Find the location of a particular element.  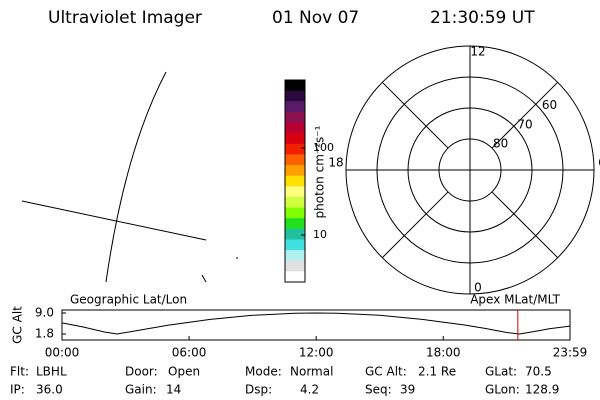

colorbar-tick-label: 100 is located at coordinates (323, 147).